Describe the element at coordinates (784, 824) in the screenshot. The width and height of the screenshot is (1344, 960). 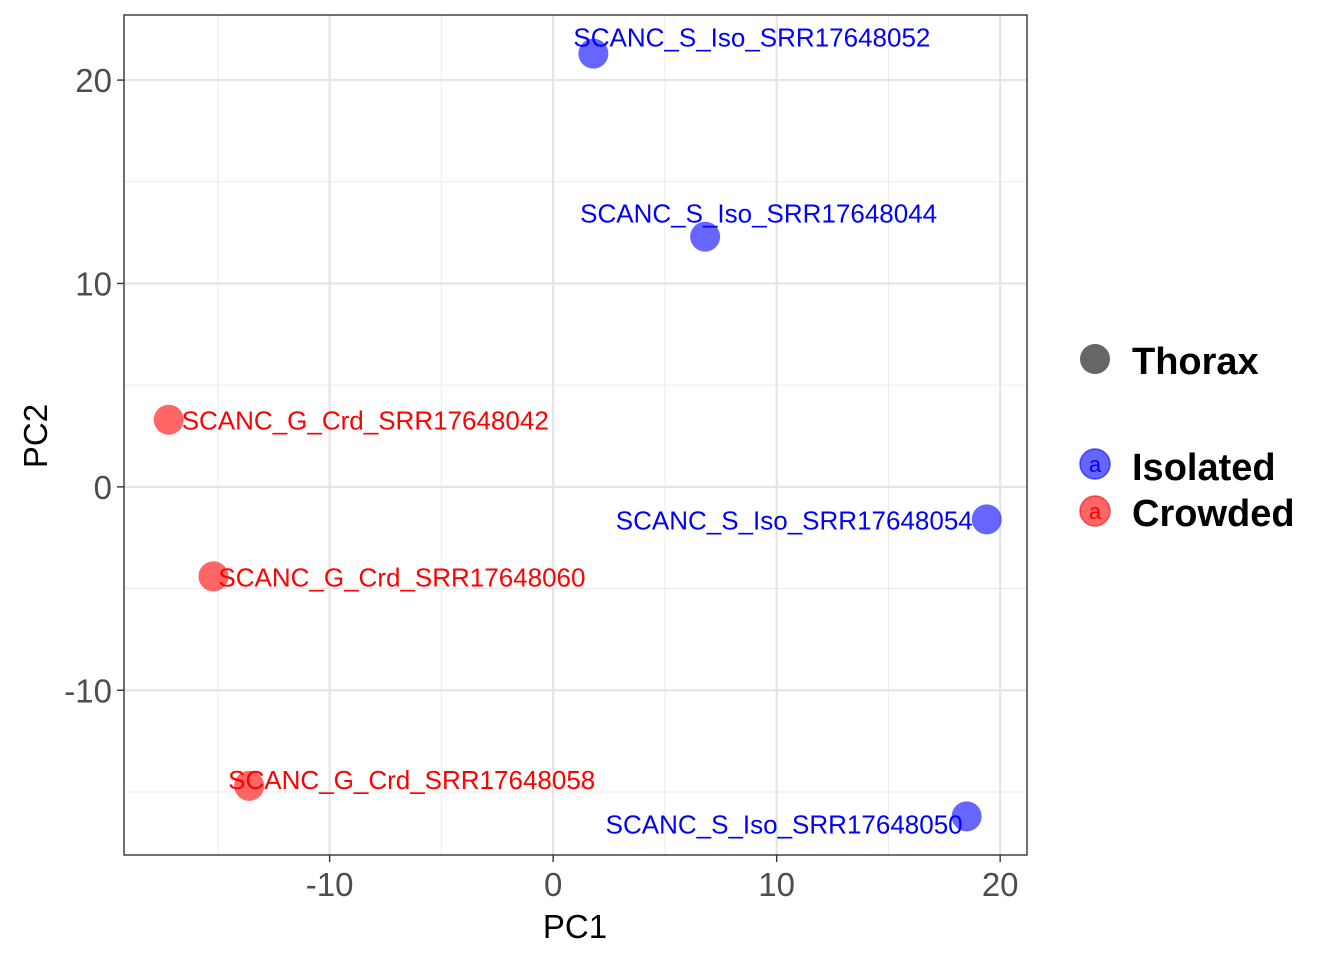
I see `point-label-isolated: SCANC_S_Iso_SRR17648050` at that location.